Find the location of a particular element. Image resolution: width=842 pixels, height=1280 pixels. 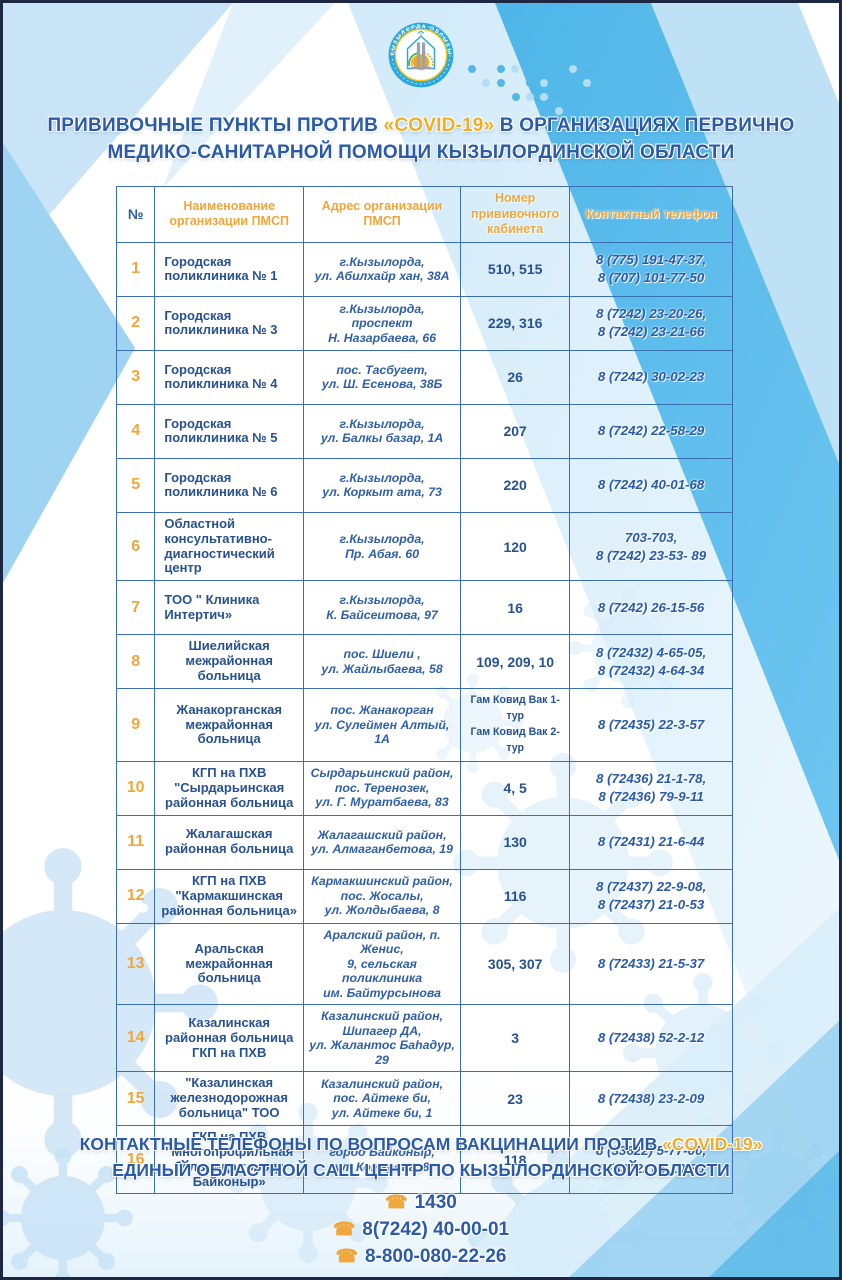

organization-name: Городская поликлиника № 3 is located at coordinates (229, 323).